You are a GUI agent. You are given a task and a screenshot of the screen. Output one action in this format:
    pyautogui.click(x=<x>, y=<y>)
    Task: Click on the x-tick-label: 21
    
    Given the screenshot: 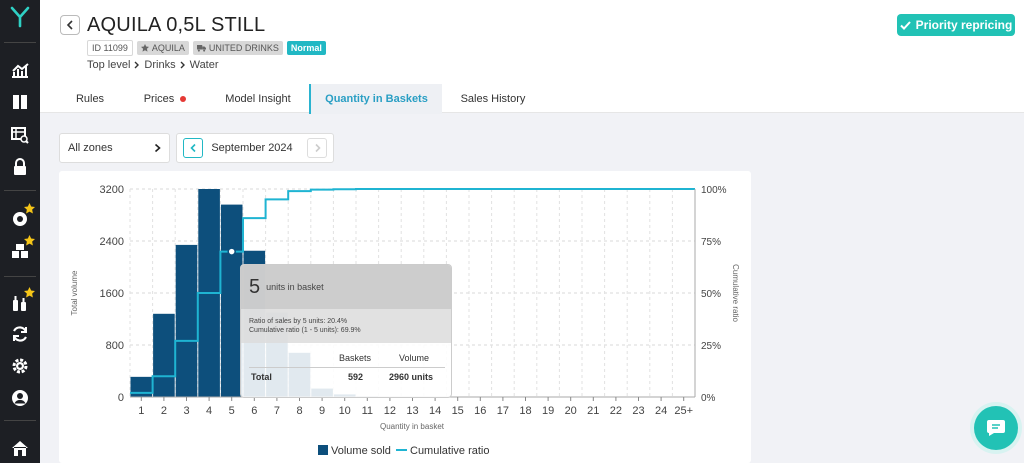 What is the action you would take?
    pyautogui.click(x=593, y=411)
    